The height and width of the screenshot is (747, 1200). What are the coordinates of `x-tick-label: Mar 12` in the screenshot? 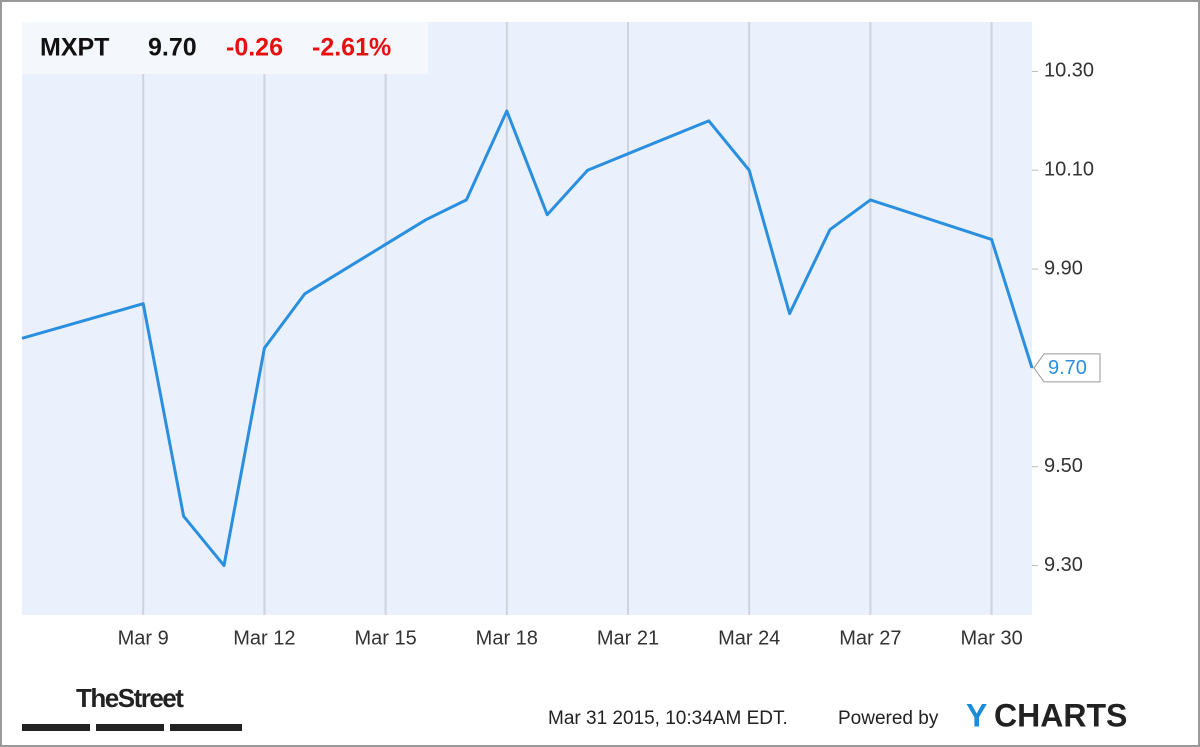 It's located at (264, 638).